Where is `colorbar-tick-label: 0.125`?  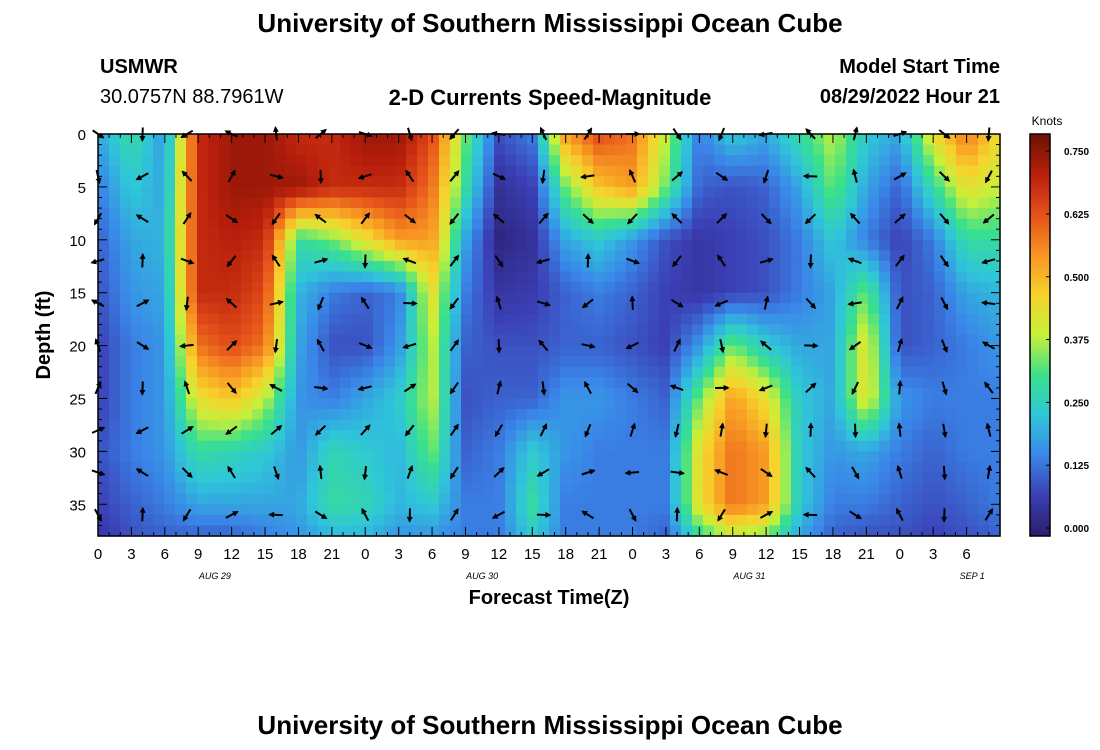
colorbar-tick-label: 0.125 is located at coordinates (1076, 466).